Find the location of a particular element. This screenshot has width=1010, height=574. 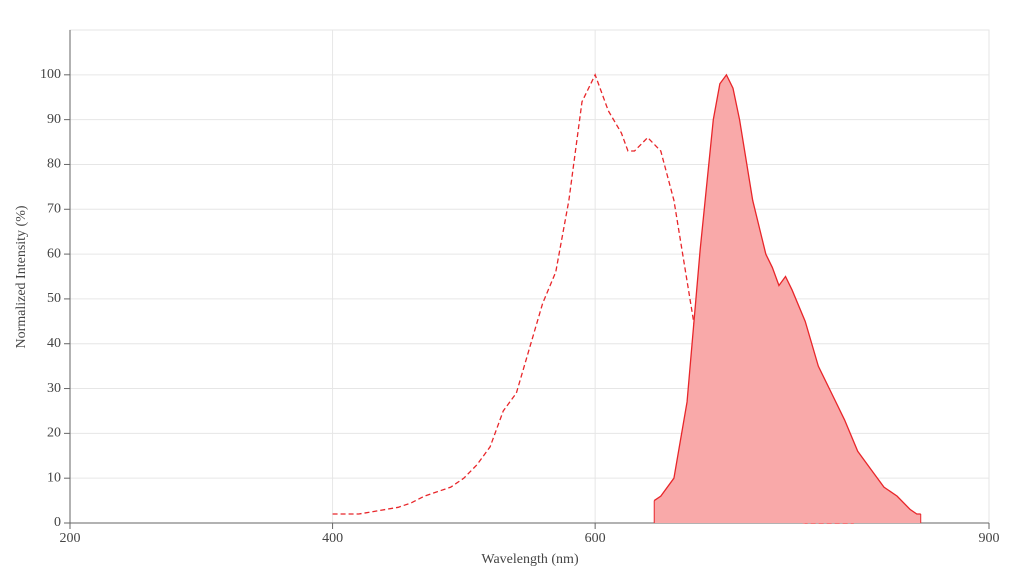

y-tick-label: 70 is located at coordinates (54, 208).